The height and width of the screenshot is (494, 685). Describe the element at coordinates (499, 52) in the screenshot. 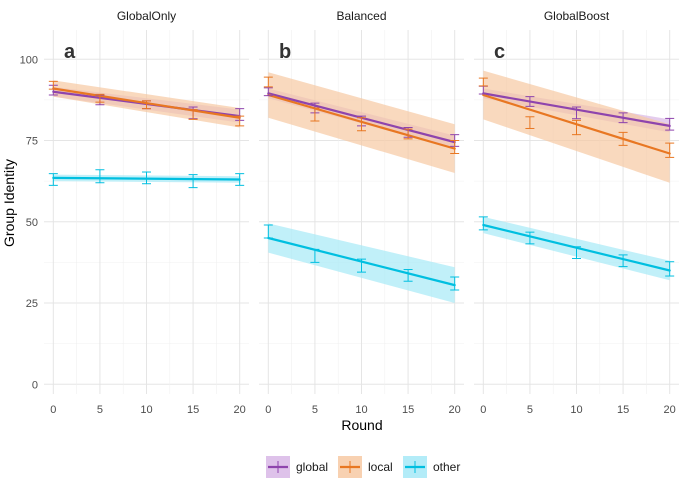

I see `panel-letter: c` at that location.